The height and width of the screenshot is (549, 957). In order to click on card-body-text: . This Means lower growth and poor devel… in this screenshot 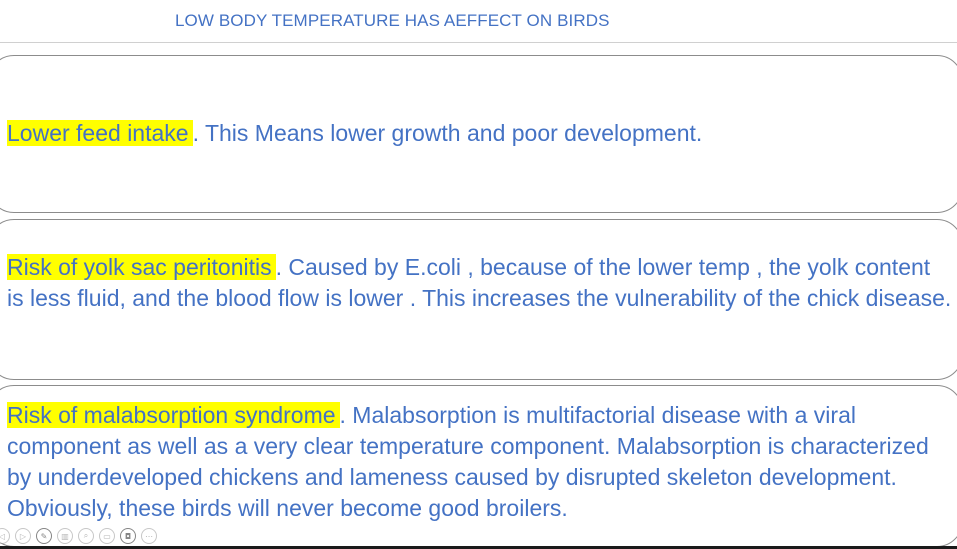, I will do `click(447, 133)`.